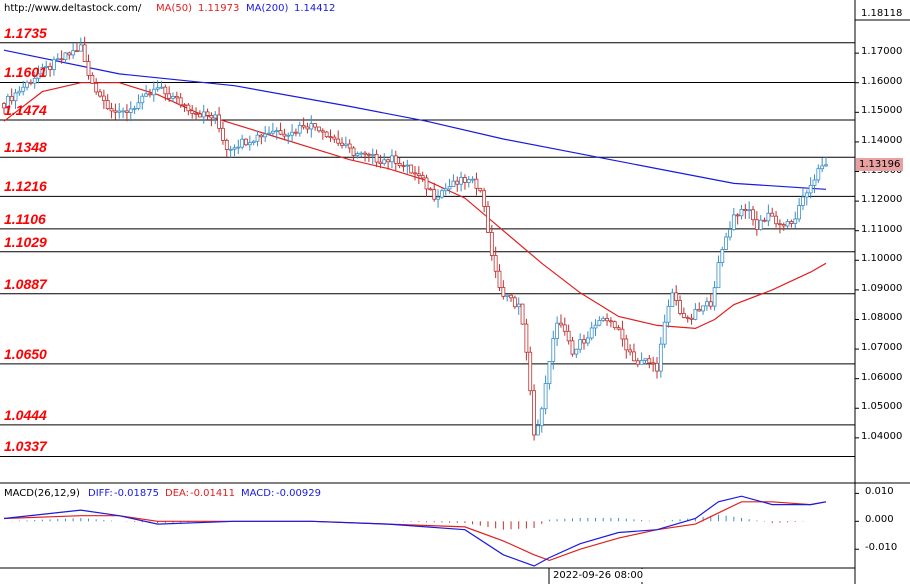 This screenshot has width=910, height=584. Describe the element at coordinates (882, 348) in the screenshot. I see `price-tick-label-10: 1.07000` at that location.